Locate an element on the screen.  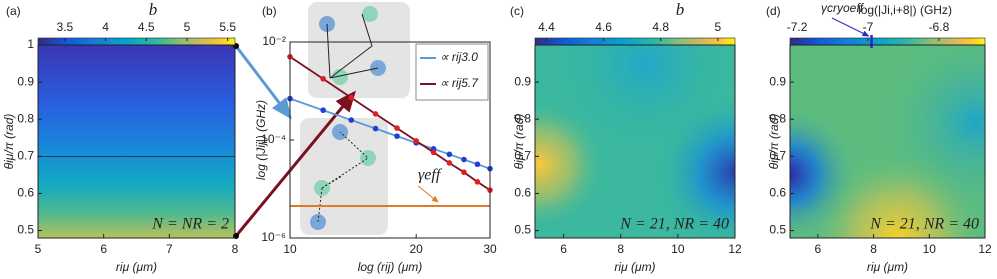
colorbar-tick-label: 5.5 is located at coordinates (227, 27).